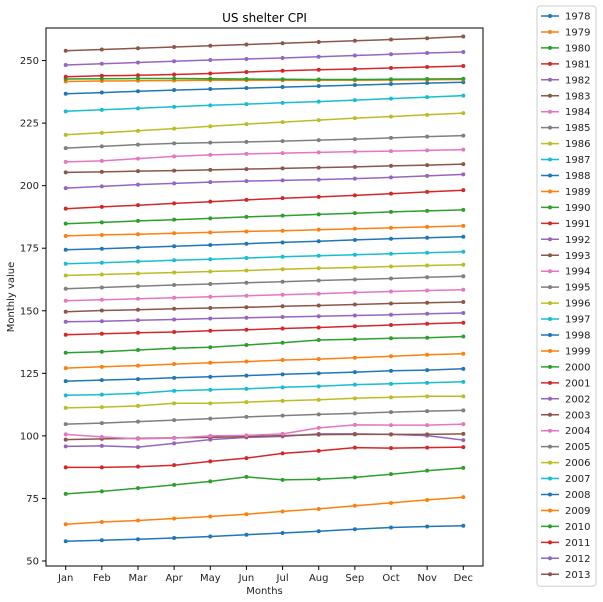 This screenshot has height=602, width=603. Describe the element at coordinates (264, 388) in the screenshot. I see `series-1987` at that location.